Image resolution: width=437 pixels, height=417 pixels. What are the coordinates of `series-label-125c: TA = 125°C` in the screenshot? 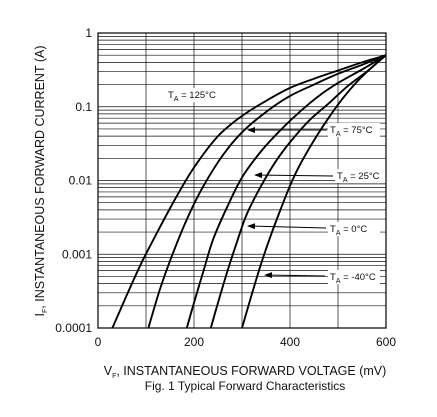 It's located at (192, 96).